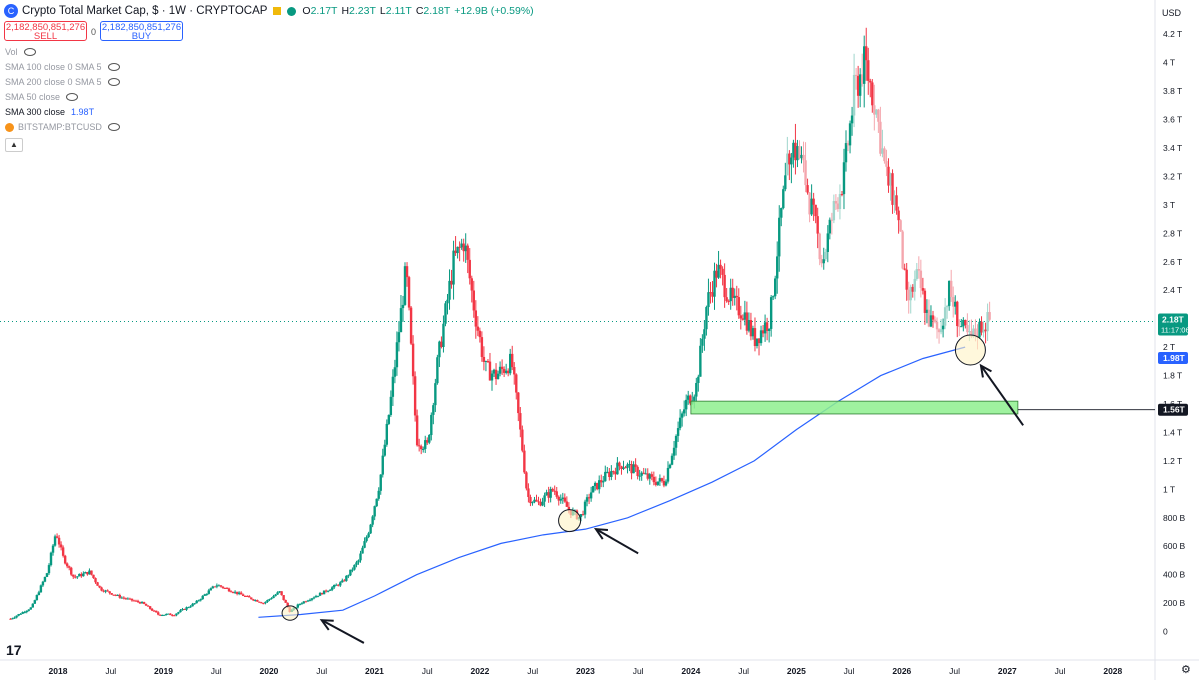 The image size is (1199, 680). Describe the element at coordinates (1169, 347) in the screenshot. I see `y-tick-label: 2 T` at that location.